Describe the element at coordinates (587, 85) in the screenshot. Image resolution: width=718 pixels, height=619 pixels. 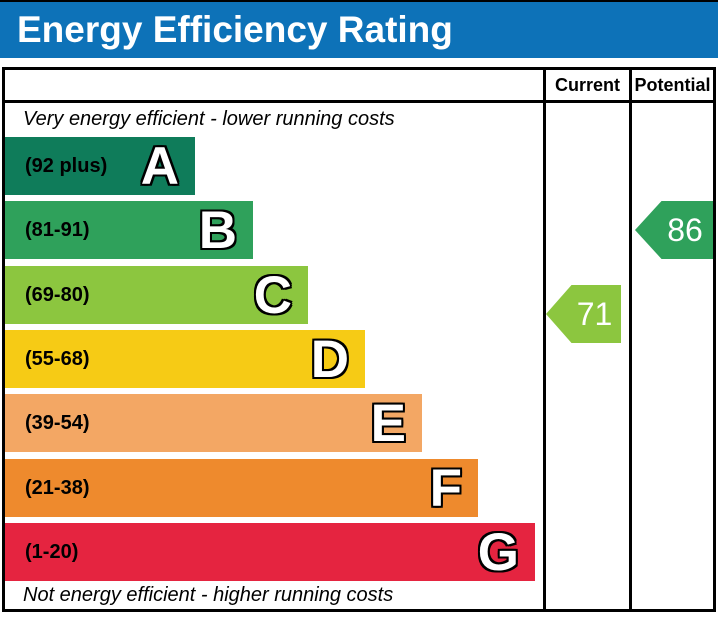
I see `current-column-header: Current` at that location.